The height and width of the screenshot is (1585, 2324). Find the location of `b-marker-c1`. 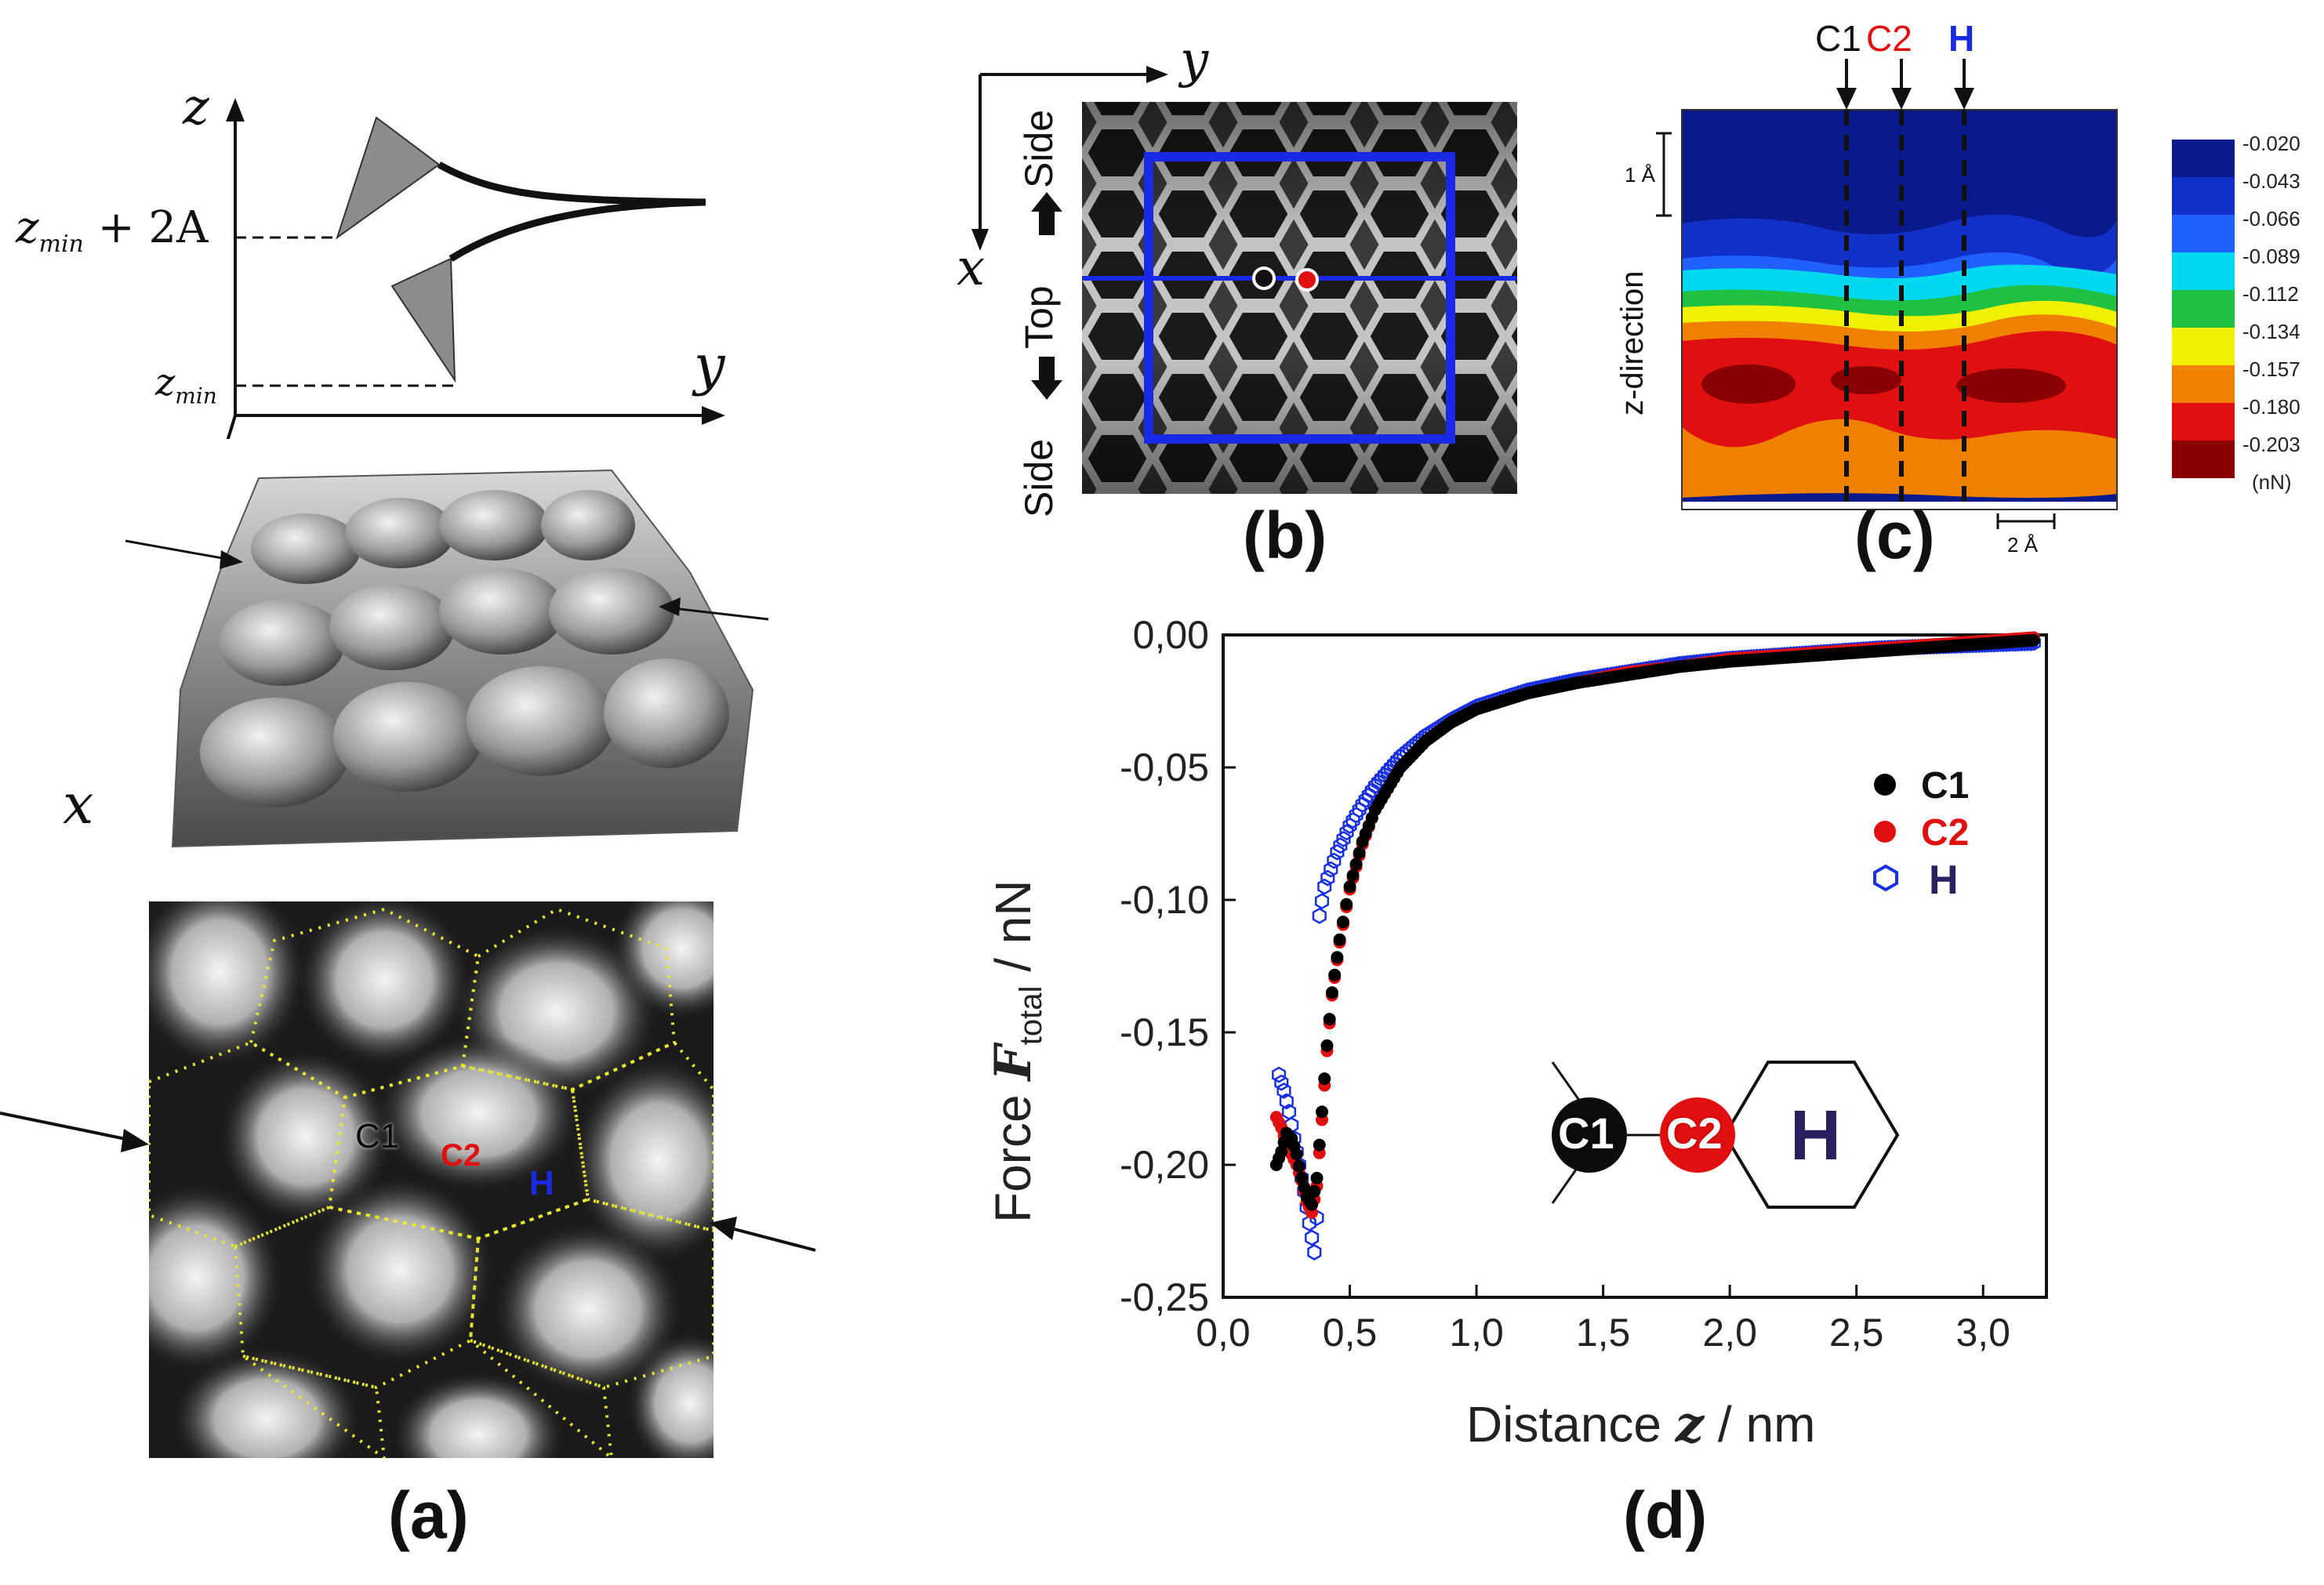

b-marker-c1 is located at coordinates (1264, 278).